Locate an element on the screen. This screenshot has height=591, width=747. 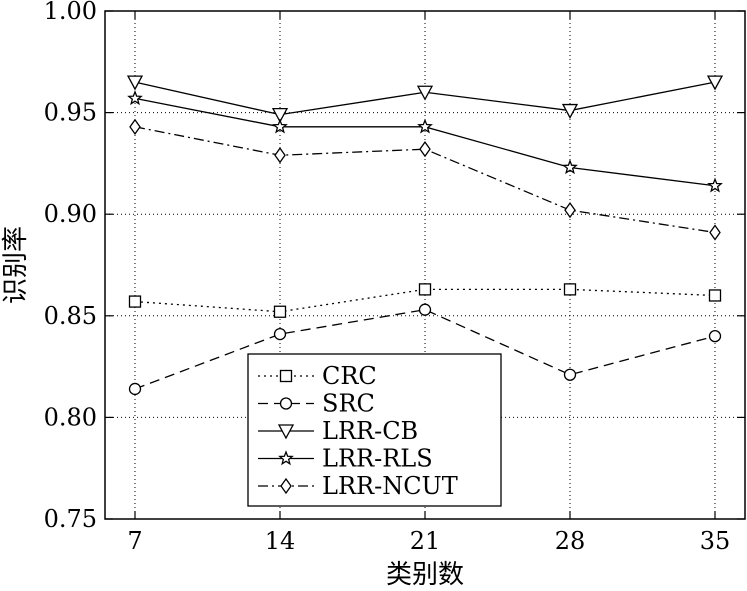
series-src is located at coordinates (425, 349).